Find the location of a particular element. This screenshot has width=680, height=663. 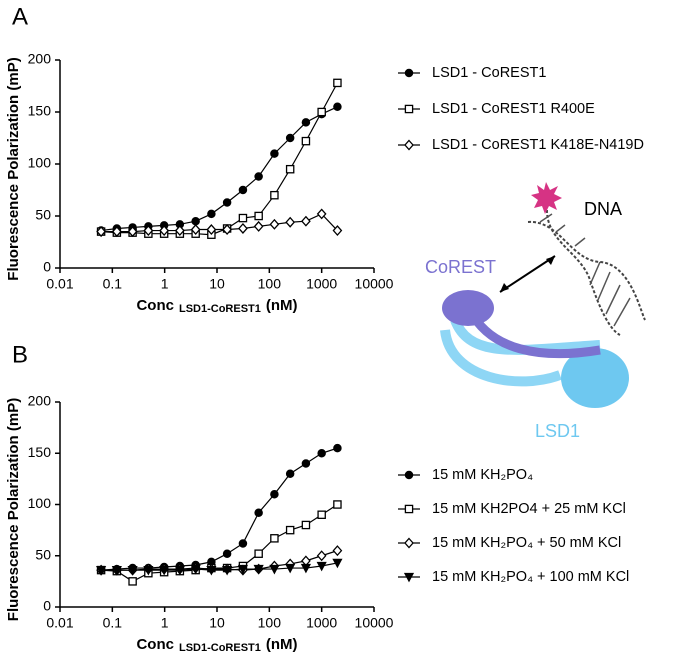

arrow-head is located at coordinates (504, 287).